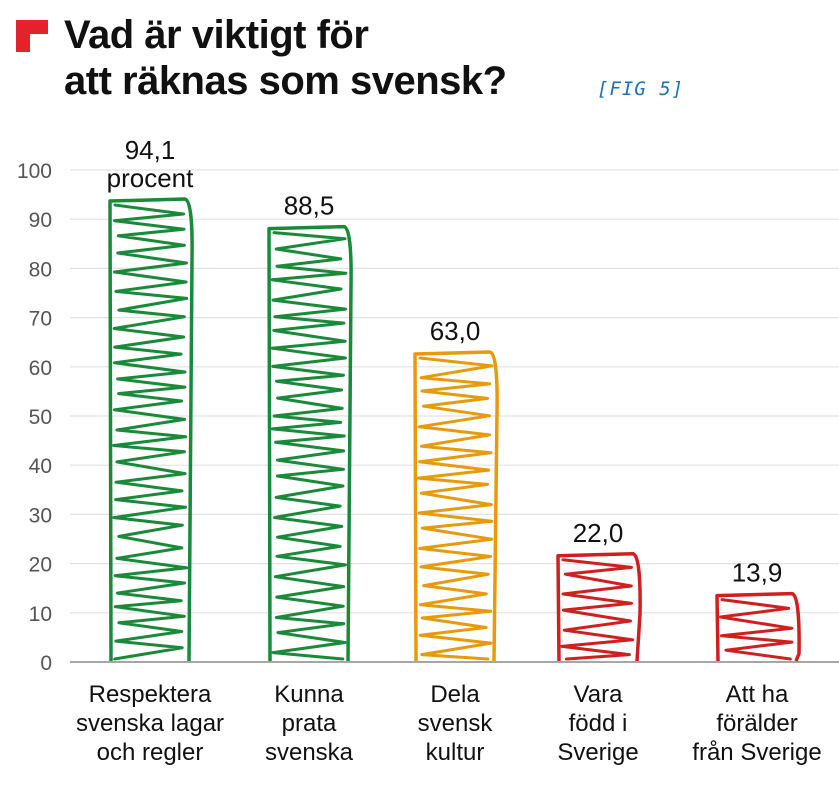  Describe the element at coordinates (40, 368) in the screenshot. I see `y-tick-label: 60` at that location.